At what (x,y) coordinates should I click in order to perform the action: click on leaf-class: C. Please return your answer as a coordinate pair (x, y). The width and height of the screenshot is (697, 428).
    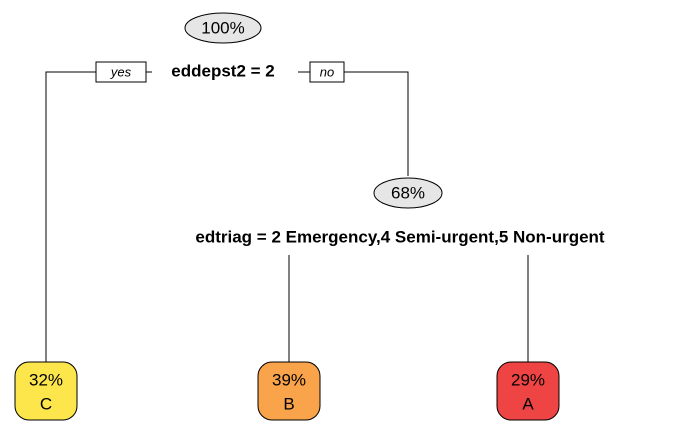
    Looking at the image, I should click on (46, 403).